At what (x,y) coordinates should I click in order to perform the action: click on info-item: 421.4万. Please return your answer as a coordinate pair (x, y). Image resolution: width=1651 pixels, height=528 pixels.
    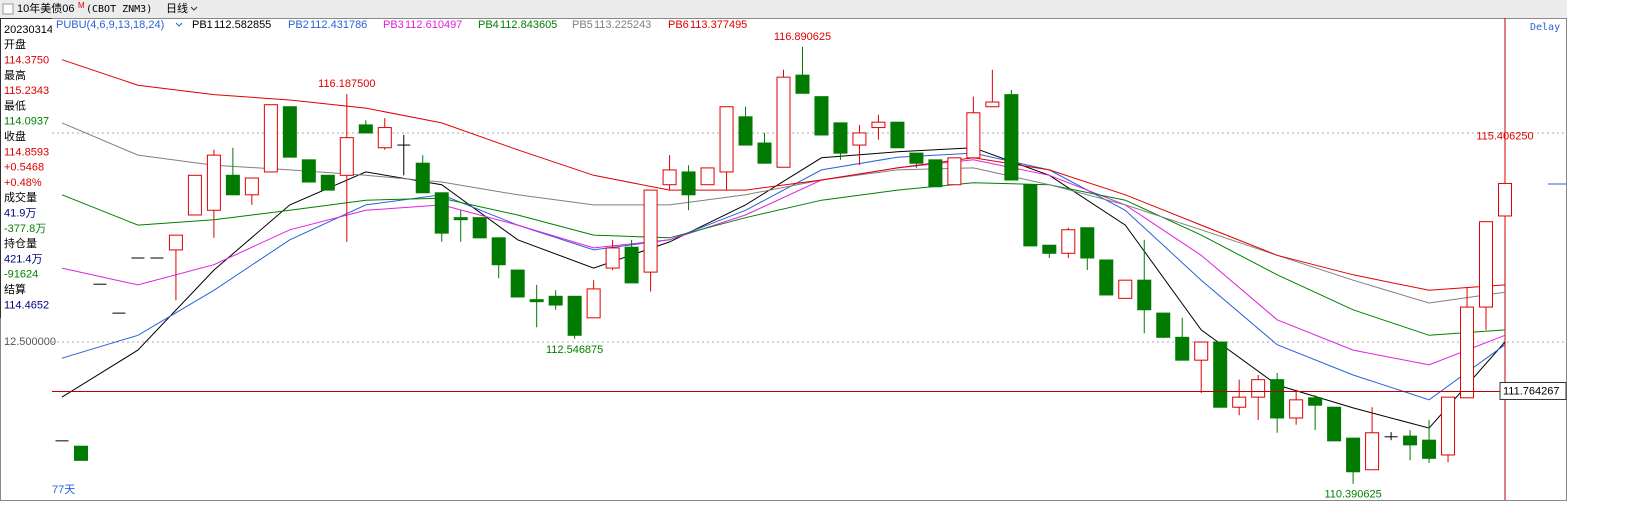
    Looking at the image, I should click on (23, 259).